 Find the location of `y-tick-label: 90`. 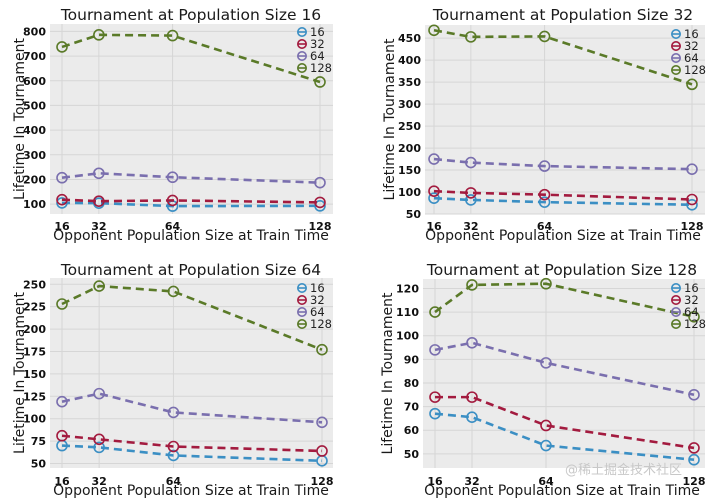

y-tick-label: 90 is located at coordinates (412, 359).